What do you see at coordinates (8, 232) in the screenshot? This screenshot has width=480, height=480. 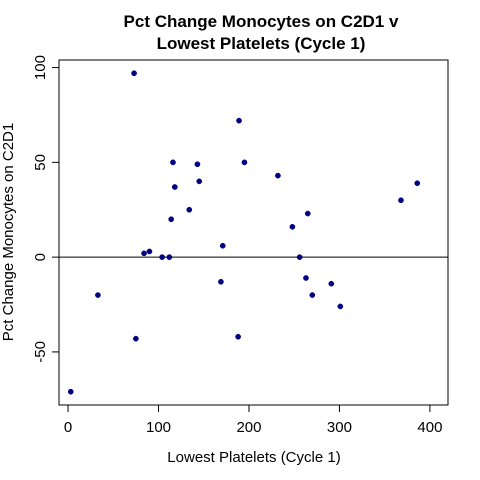 I see `y-axis-label: Pct Change Monocytes on C2D1` at bounding box center [8, 232].